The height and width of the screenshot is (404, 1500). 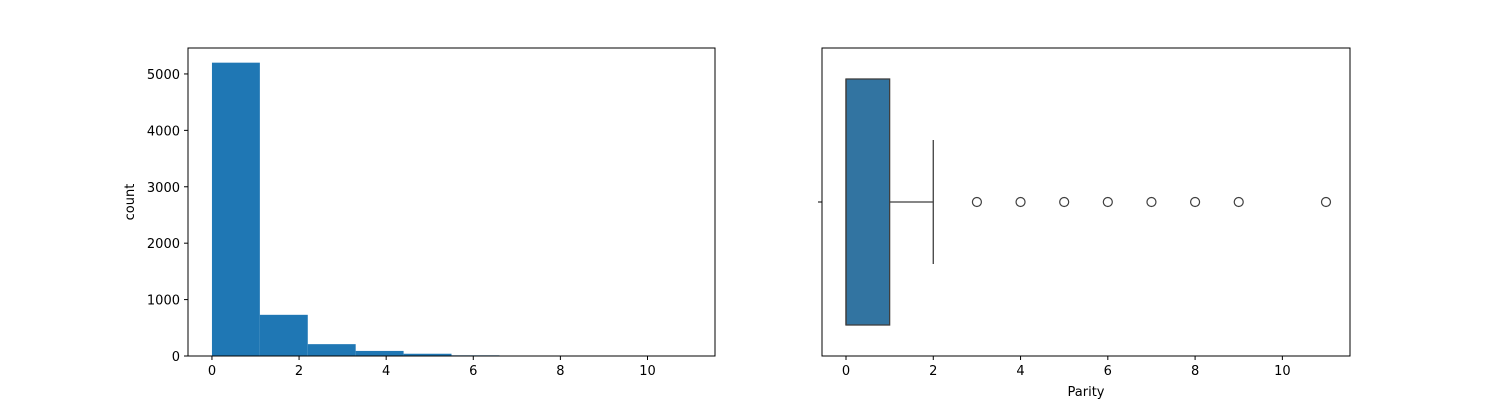 I want to click on y-tick-label: 3000, so click(x=163, y=188).